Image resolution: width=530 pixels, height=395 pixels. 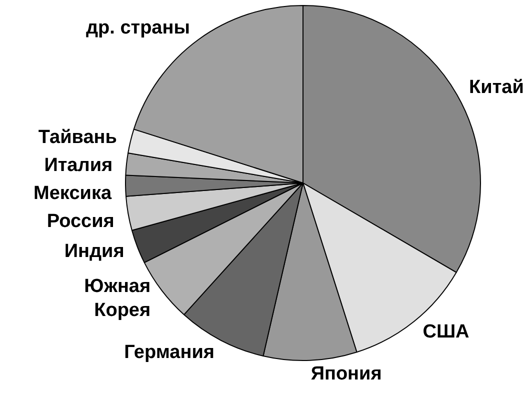 I want to click on slice-label: Южная Корея, so click(x=117, y=299).